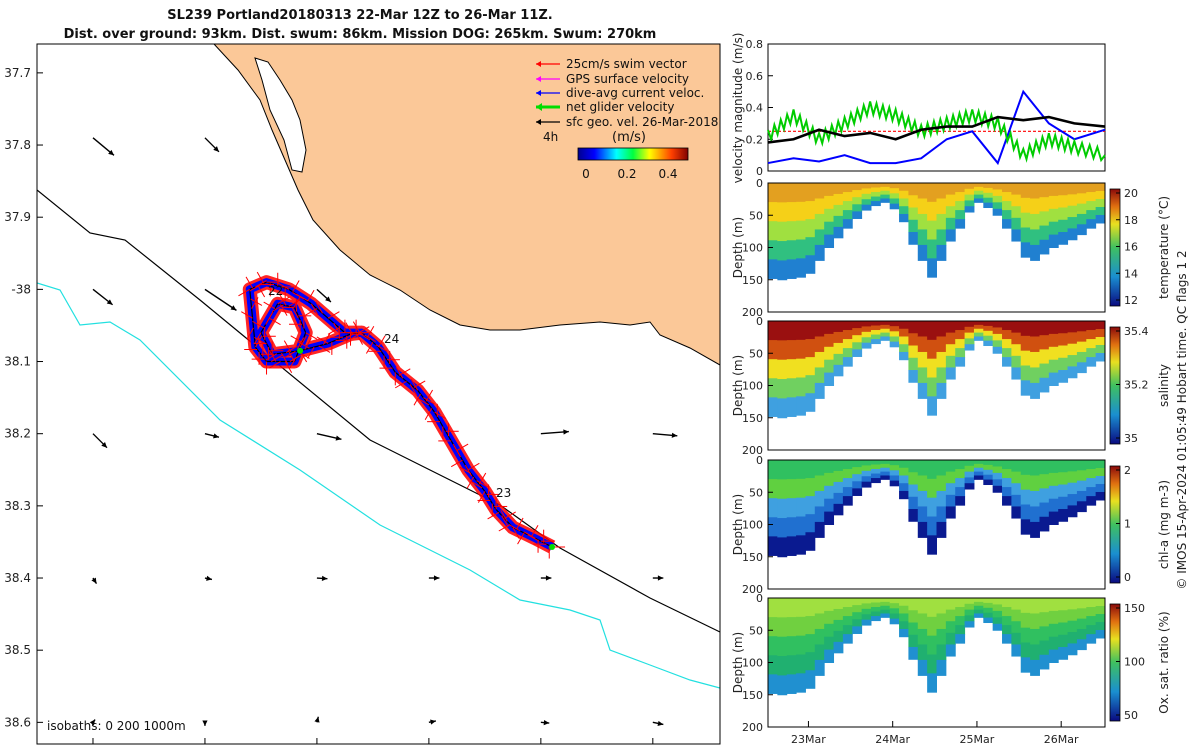 The width and height of the screenshot is (1200, 750). What do you see at coordinates (752, 525) in the screenshot?
I see `section-ytick-label: 100` at bounding box center [752, 525].